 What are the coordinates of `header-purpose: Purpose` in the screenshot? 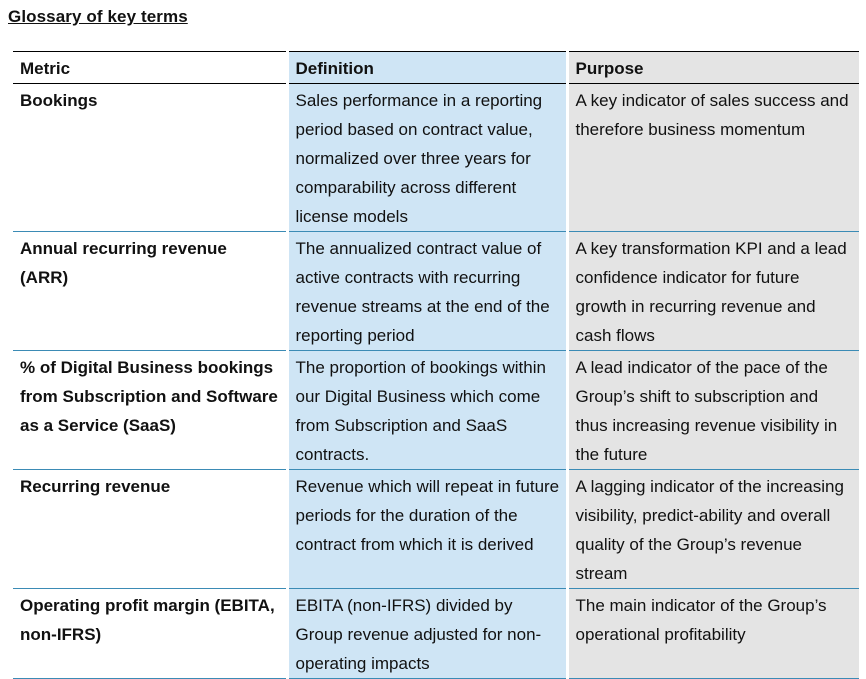 It's located at (712, 67).